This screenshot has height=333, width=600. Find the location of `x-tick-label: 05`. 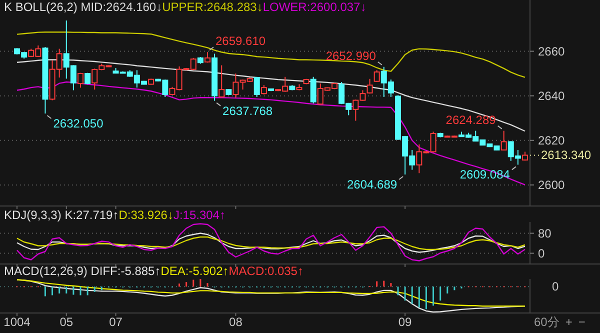

x-tick-label: 05 is located at coordinates (67, 322).